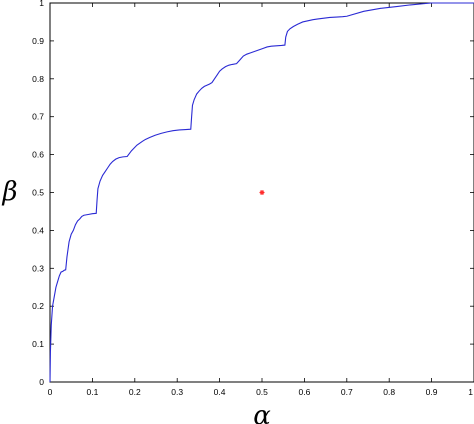 The image size is (474, 424). I want to click on y-tick-label: 0.5, so click(38, 193).